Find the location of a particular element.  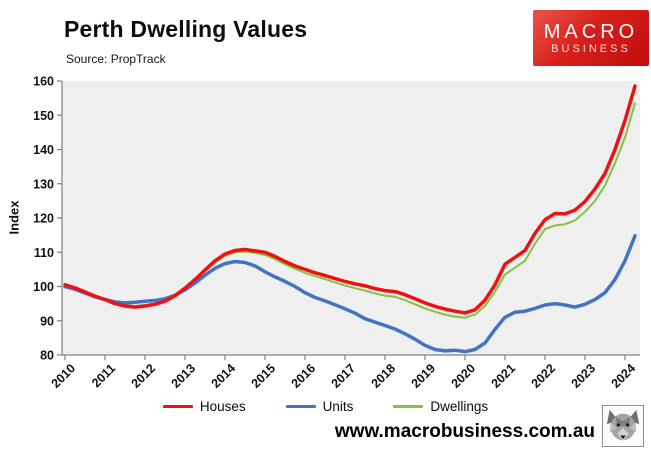

website-url: www.macrobusiness.com.au is located at coordinates (464, 431).